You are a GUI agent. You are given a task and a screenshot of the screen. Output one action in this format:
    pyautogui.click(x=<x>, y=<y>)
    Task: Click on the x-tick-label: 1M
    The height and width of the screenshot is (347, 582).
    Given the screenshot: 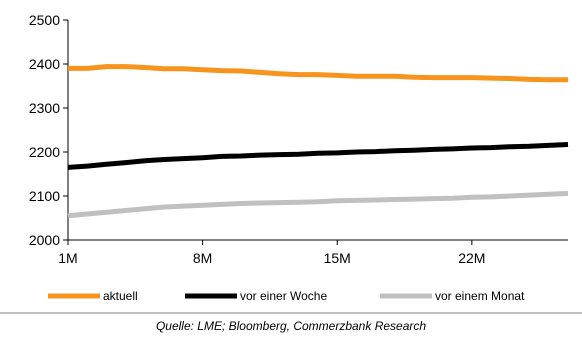 What is the action you would take?
    pyautogui.click(x=67, y=258)
    